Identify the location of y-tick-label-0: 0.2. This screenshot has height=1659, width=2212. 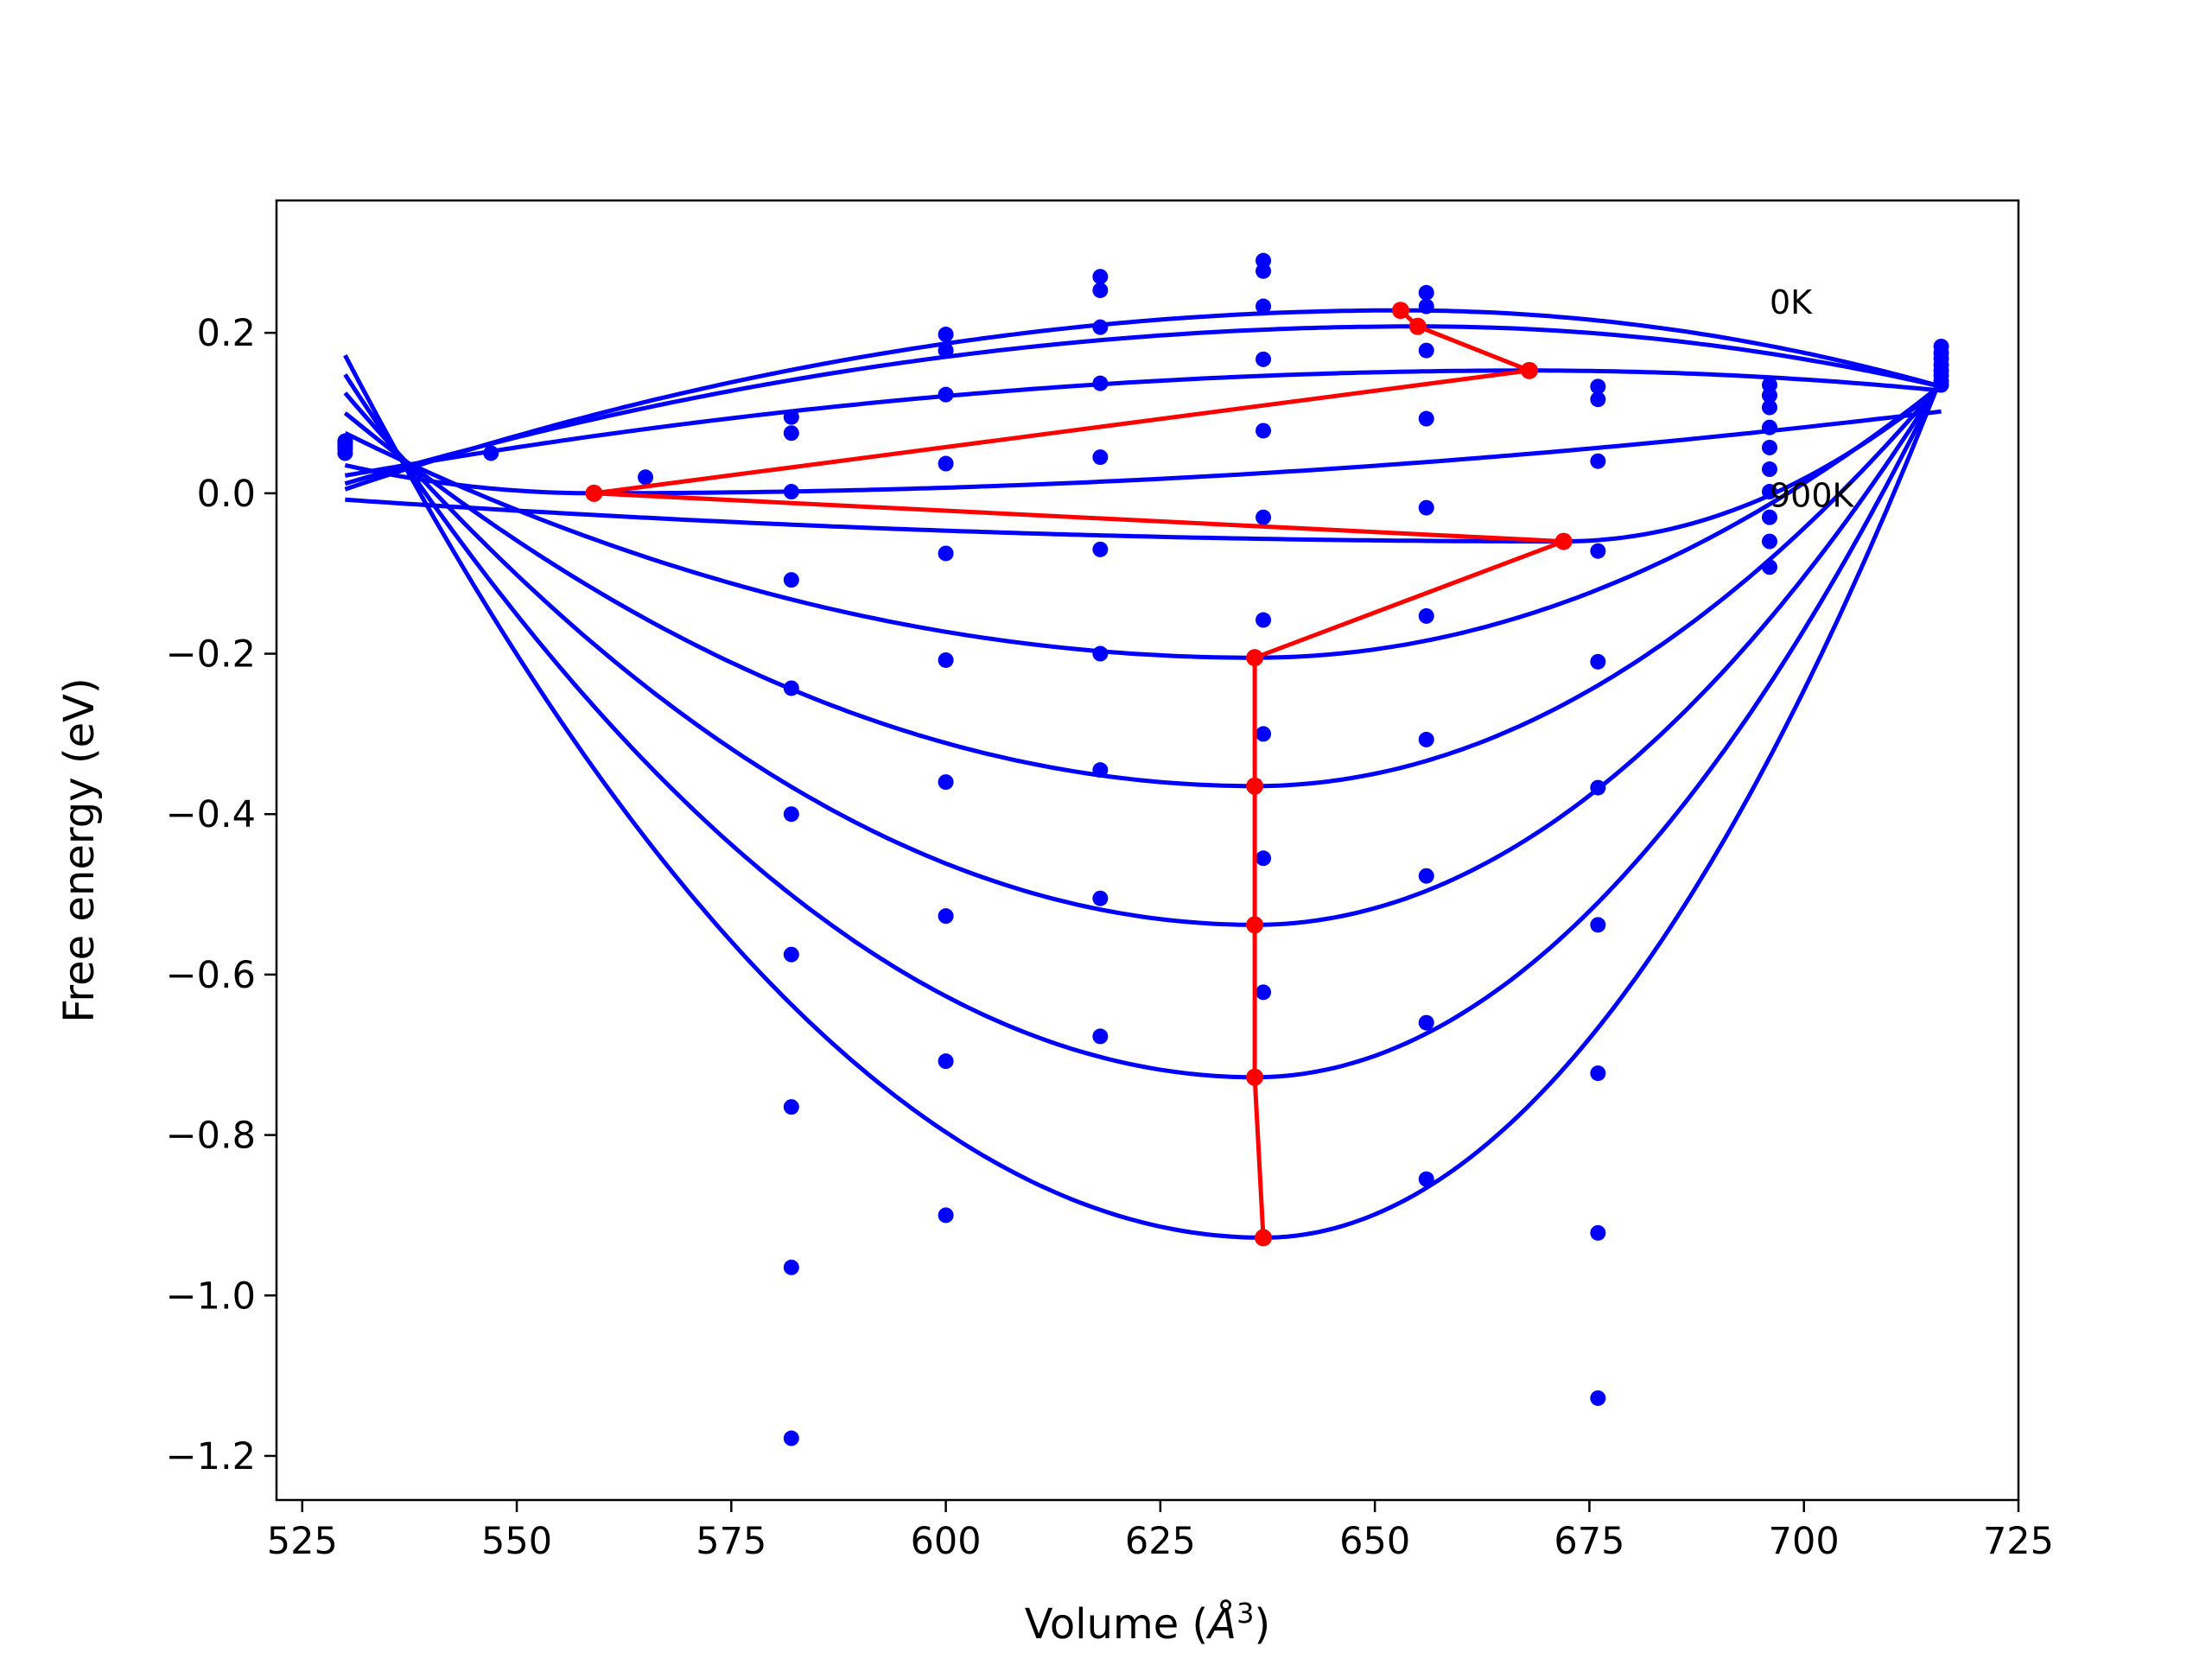
(226, 333).